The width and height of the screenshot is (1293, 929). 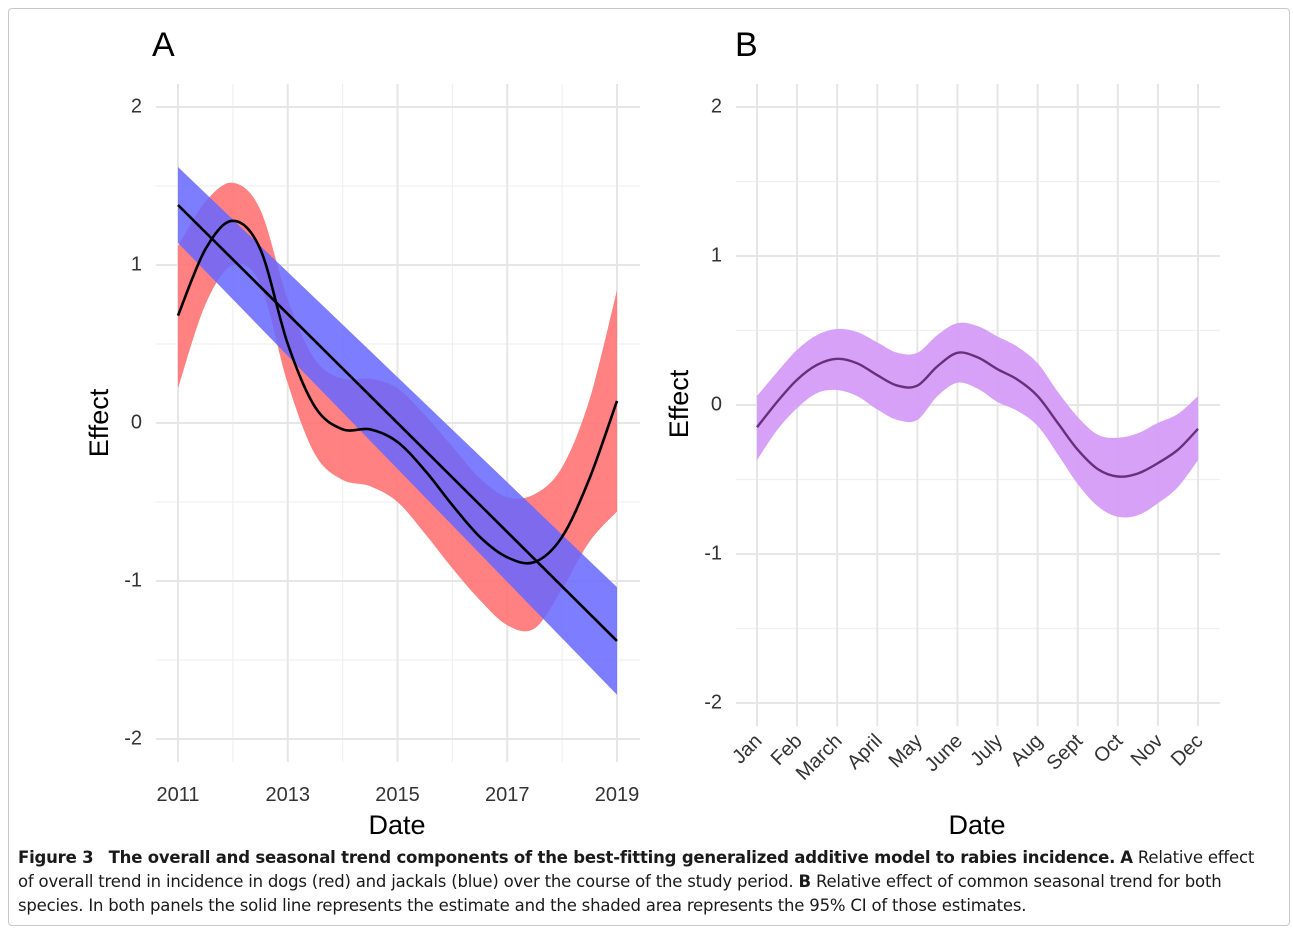 What do you see at coordinates (944, 753) in the screenshot?
I see `panel-b-x-tick-label: June` at bounding box center [944, 753].